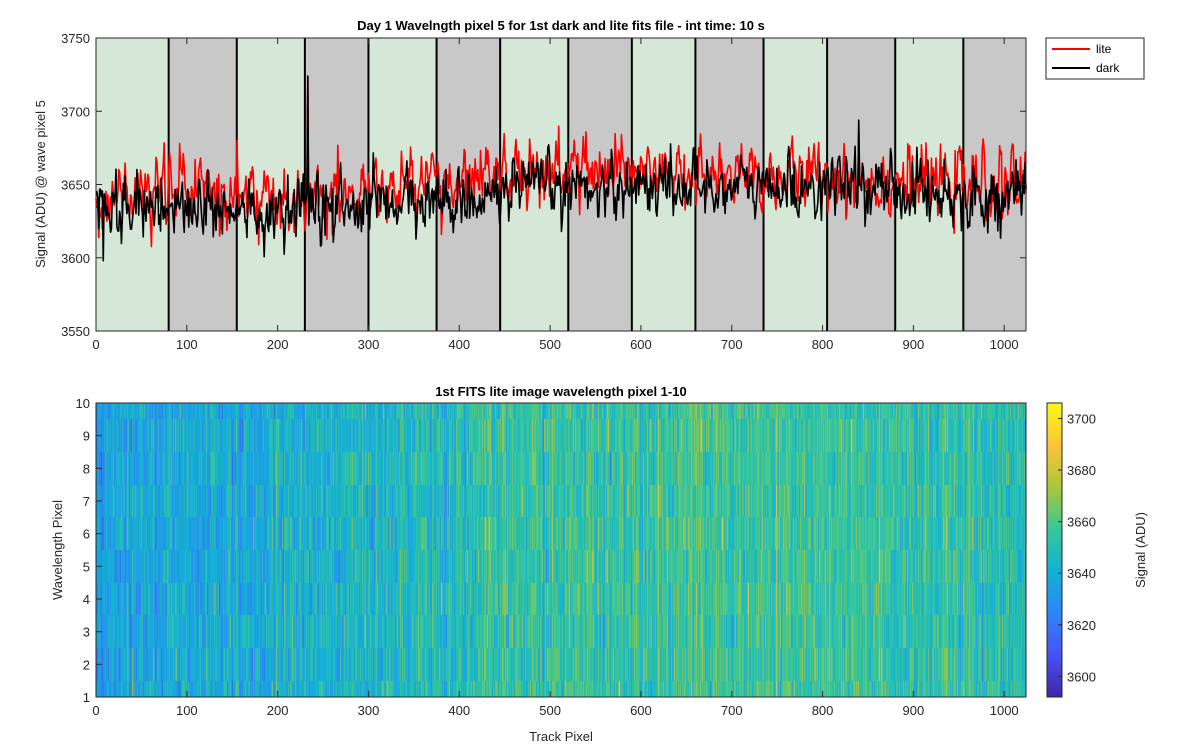  What do you see at coordinates (89, 550) in the screenshot?
I see `y-ticks: 1 2 3 4 5 6 7 8 9 10` at bounding box center [89, 550].